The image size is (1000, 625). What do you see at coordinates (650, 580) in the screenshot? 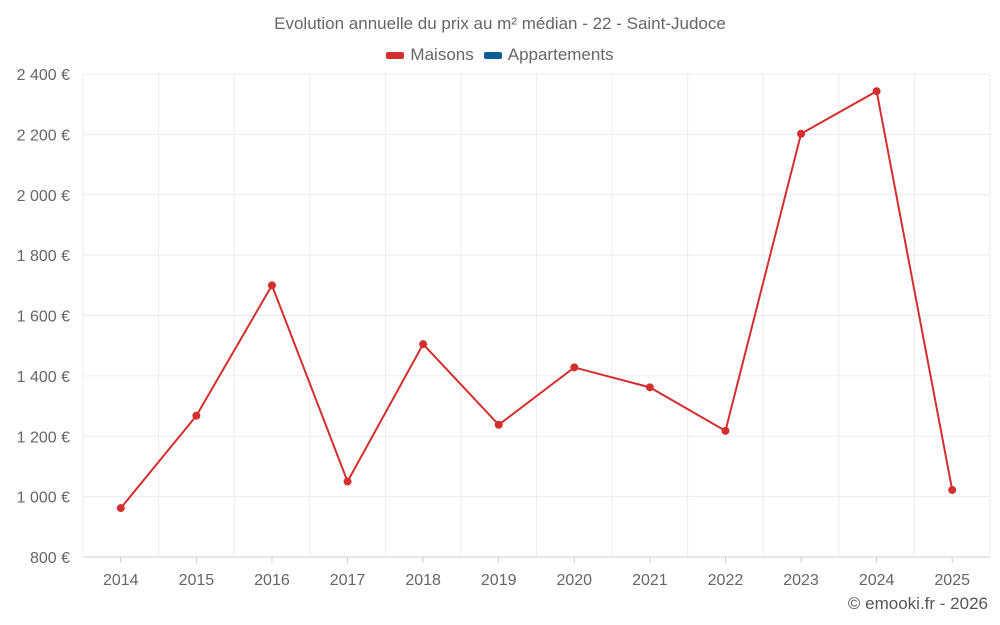
I see `x-tick-label: 2021` at bounding box center [650, 580].